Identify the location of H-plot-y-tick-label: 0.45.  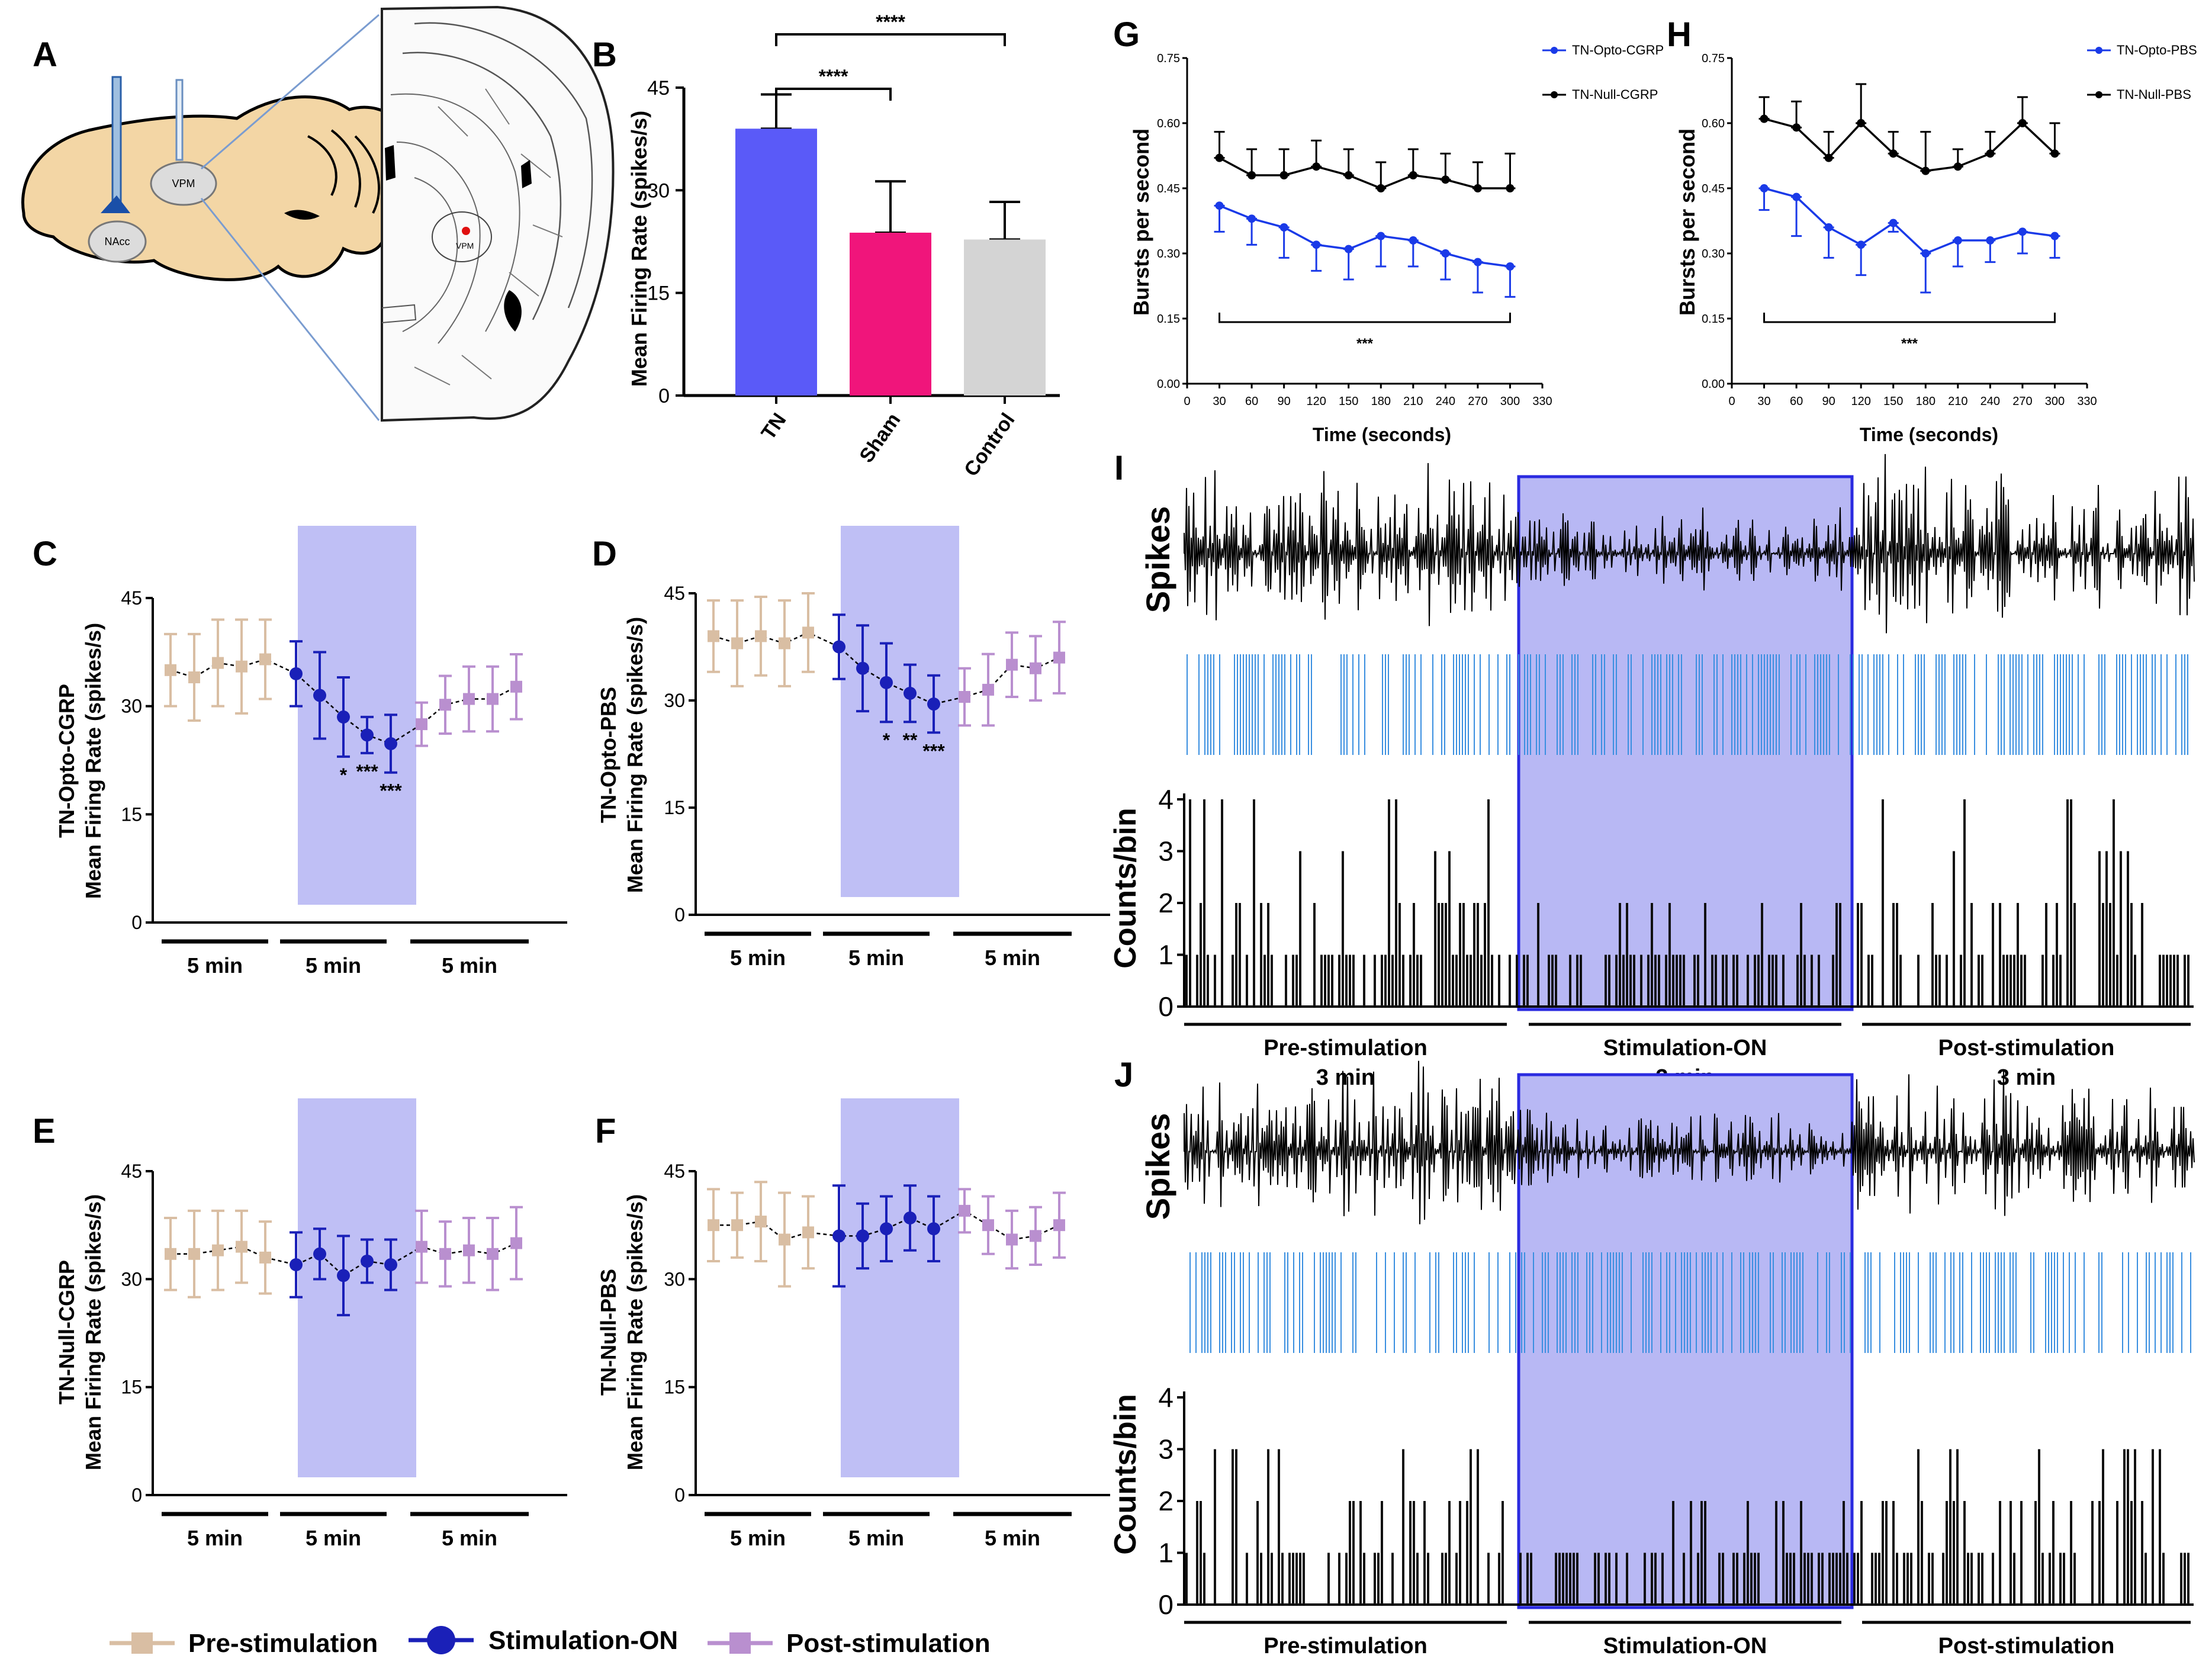
(1713, 188).